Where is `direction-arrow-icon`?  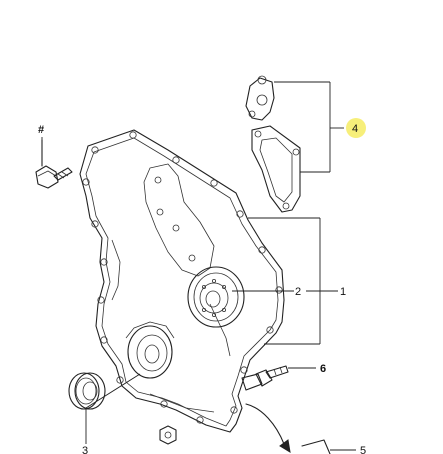 direction-arrow-icon is located at coordinates (268, 428).